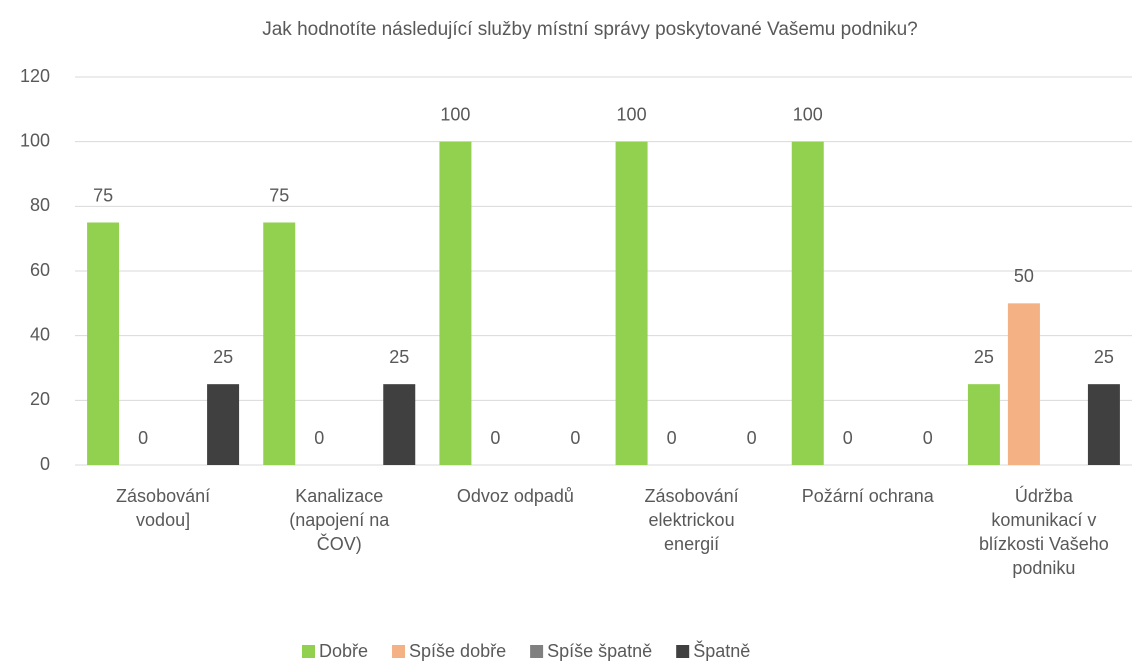 The image size is (1132, 665). What do you see at coordinates (868, 496) in the screenshot?
I see `x-tick-label: Požární ochrana` at bounding box center [868, 496].